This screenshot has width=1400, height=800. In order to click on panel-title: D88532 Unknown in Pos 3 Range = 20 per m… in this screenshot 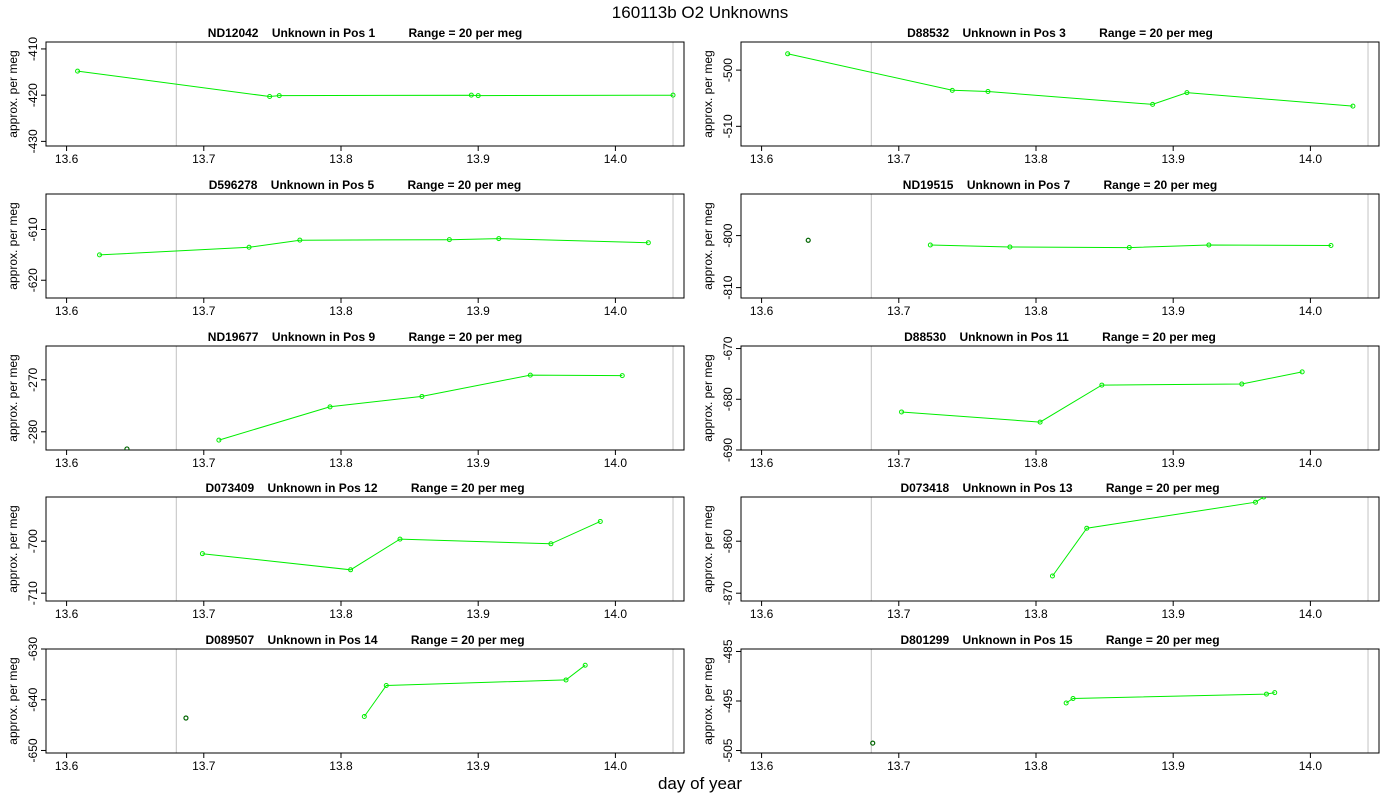, I will do `click(1060, 33)`.